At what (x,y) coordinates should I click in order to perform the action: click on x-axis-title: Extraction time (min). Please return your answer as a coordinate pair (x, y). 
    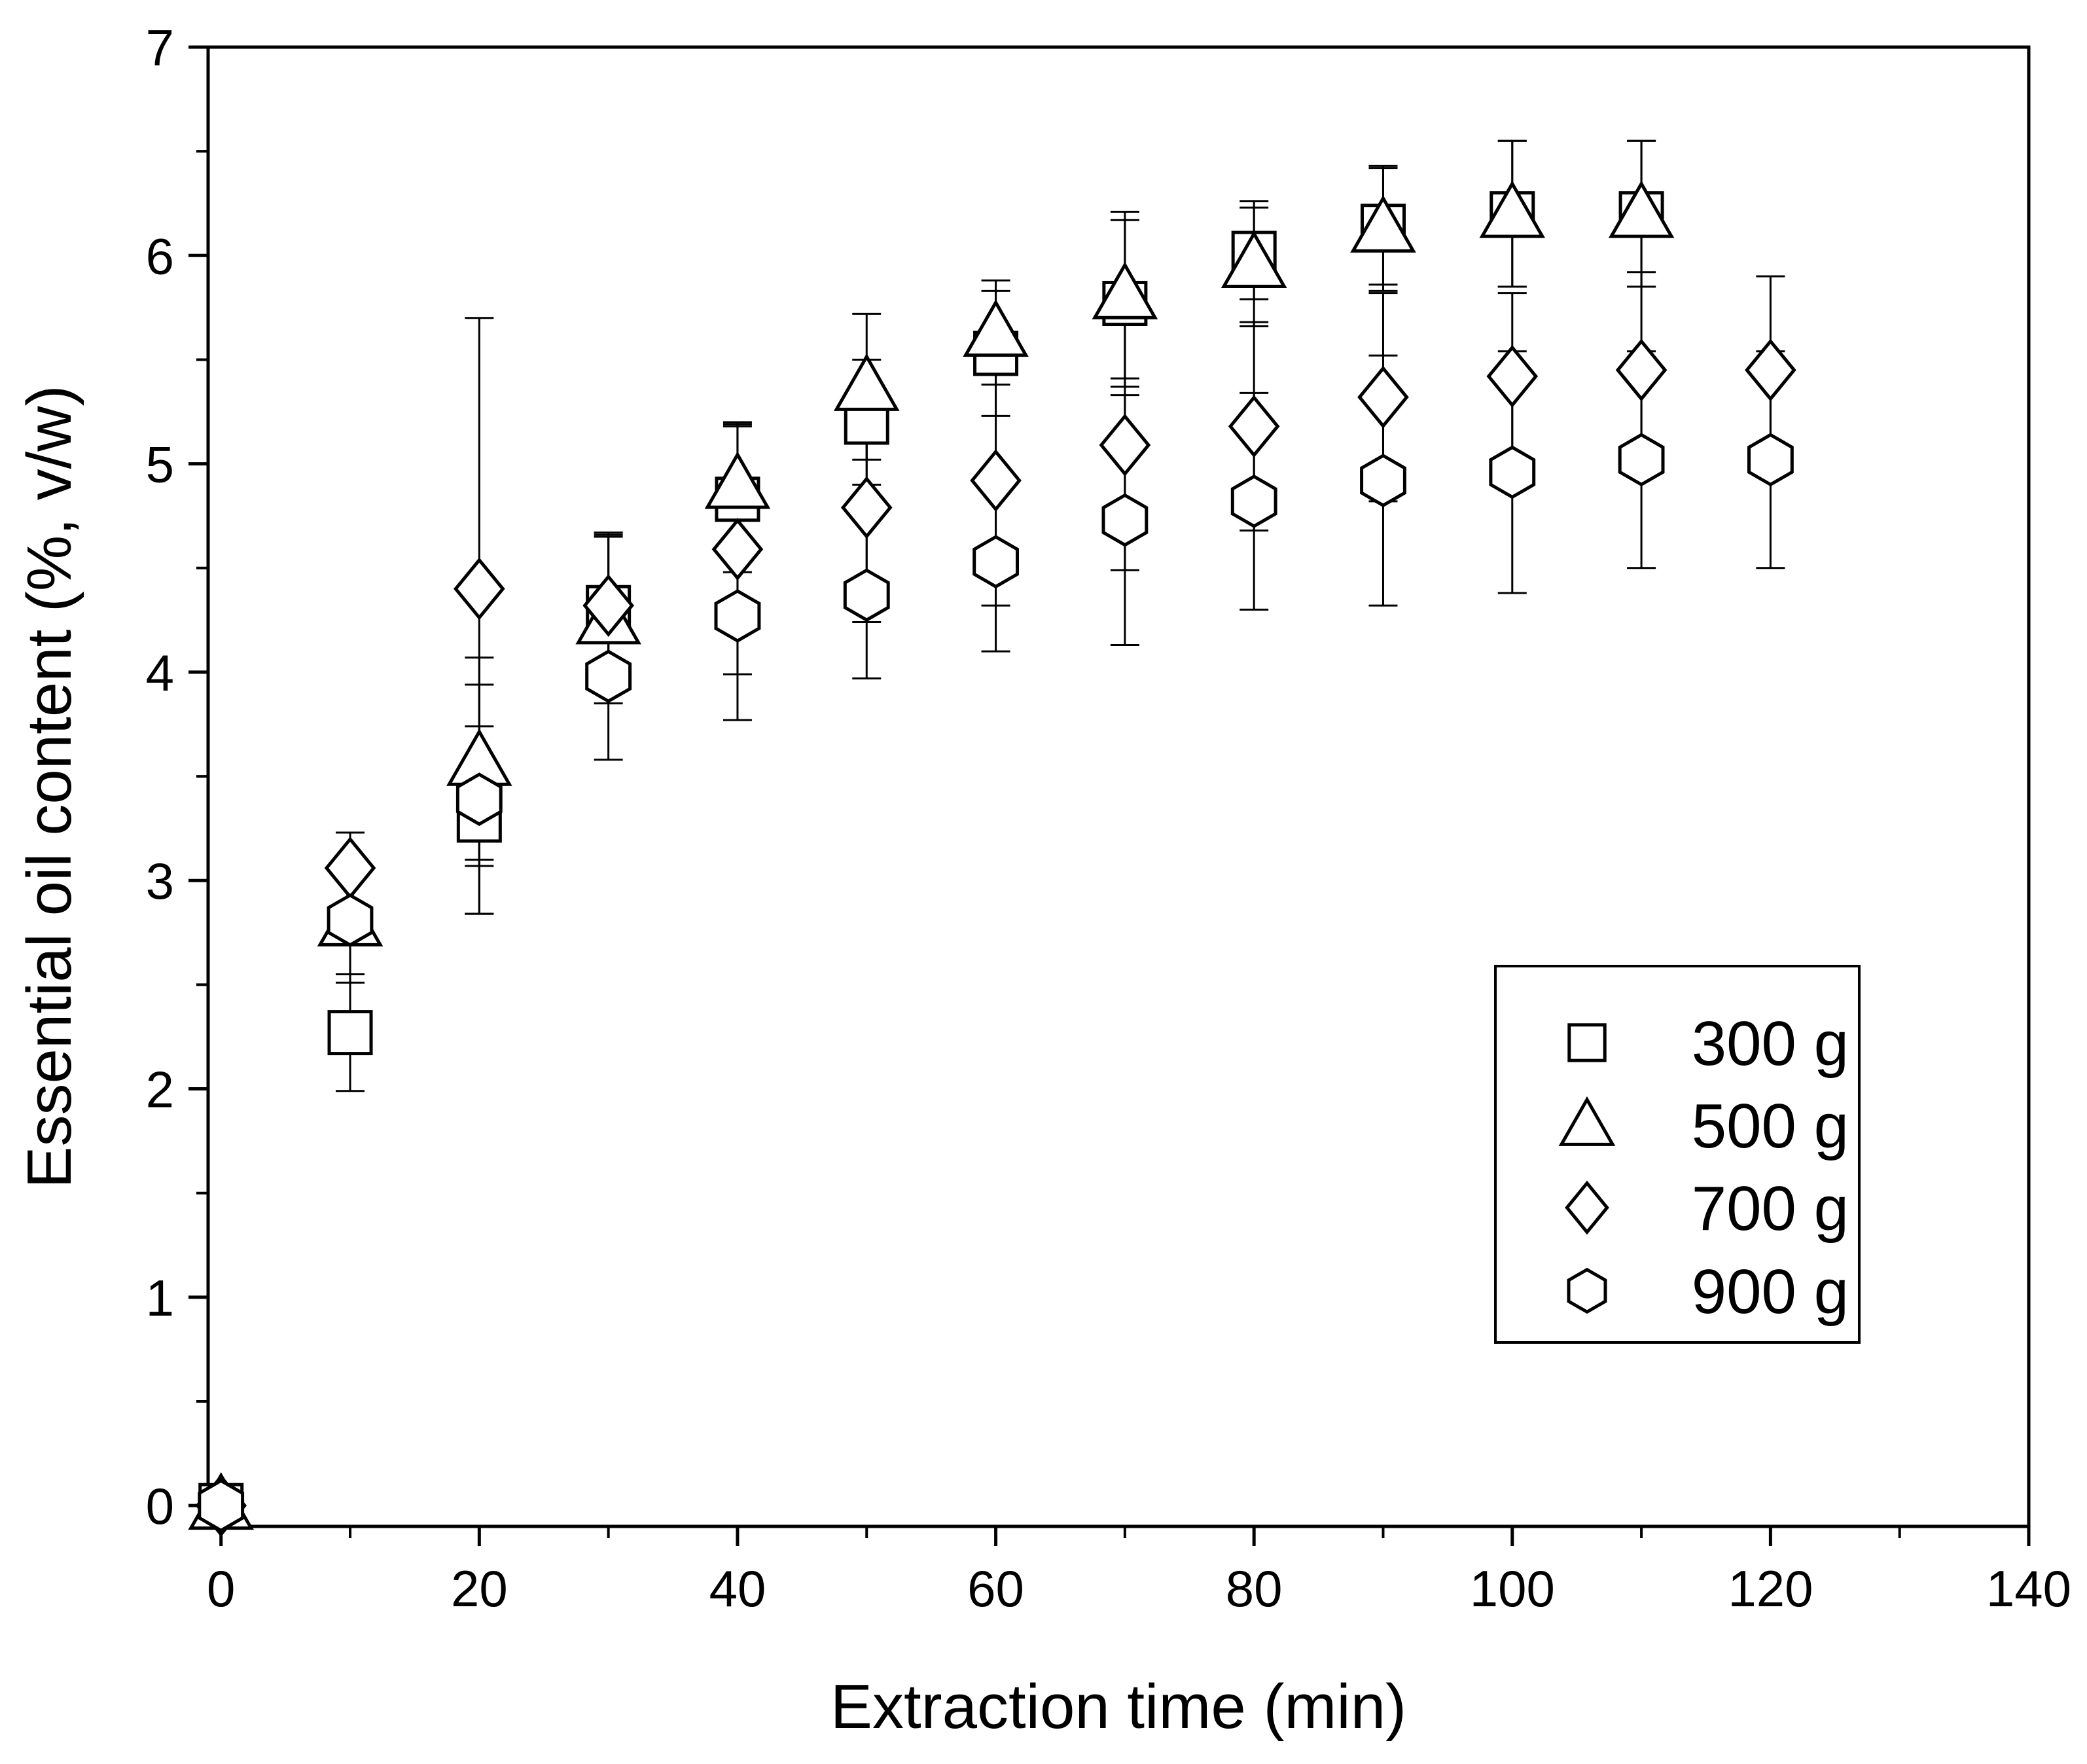
    Looking at the image, I should click on (1118, 1707).